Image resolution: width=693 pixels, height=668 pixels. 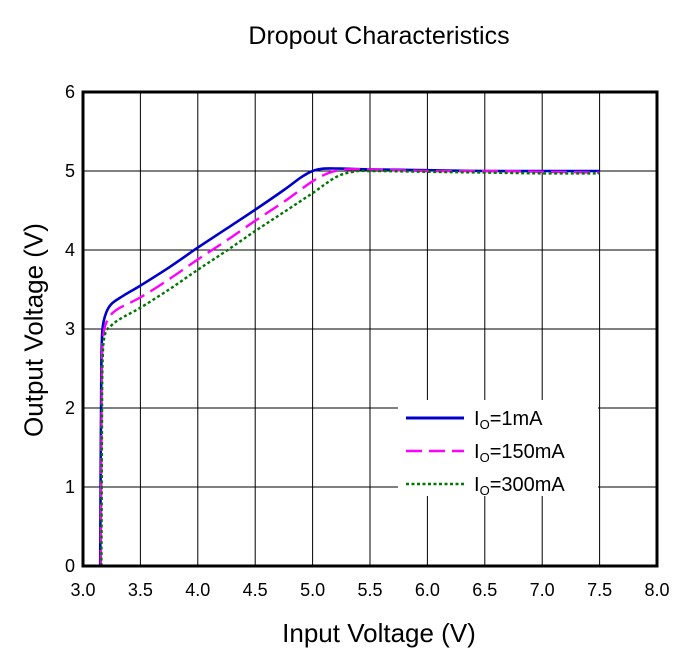 What do you see at coordinates (519, 486) in the screenshot?
I see `legend-label: IO=300mA` at bounding box center [519, 486].